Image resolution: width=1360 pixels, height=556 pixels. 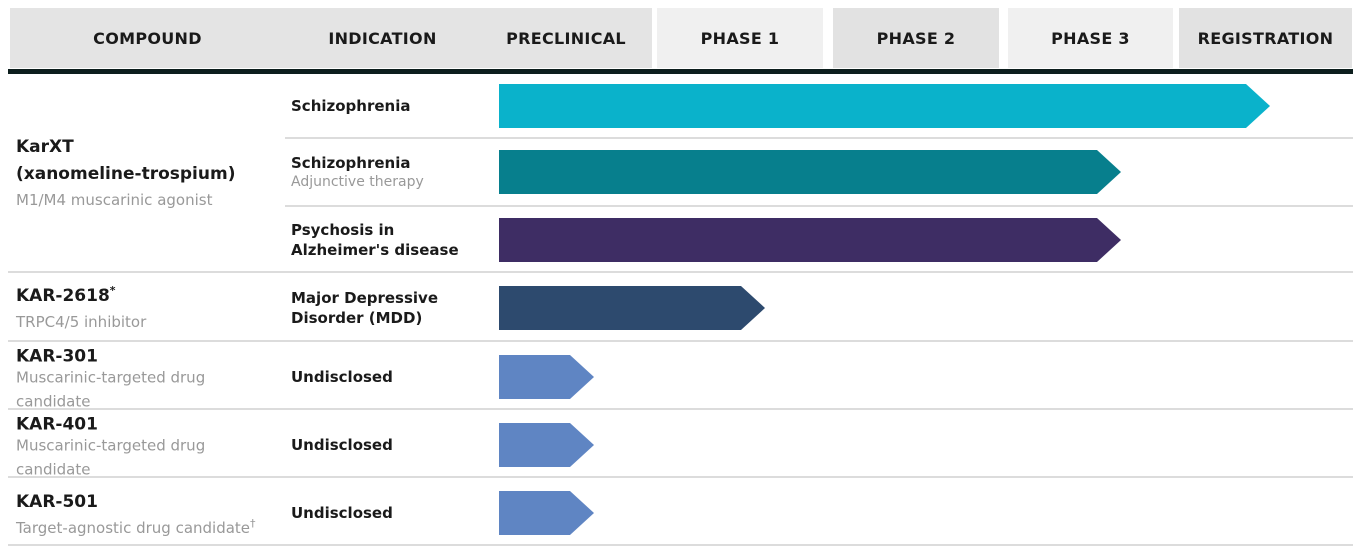 What do you see at coordinates (810, 172) in the screenshot?
I see `progress-bar-schizophrenia-adjunctive` at bounding box center [810, 172].